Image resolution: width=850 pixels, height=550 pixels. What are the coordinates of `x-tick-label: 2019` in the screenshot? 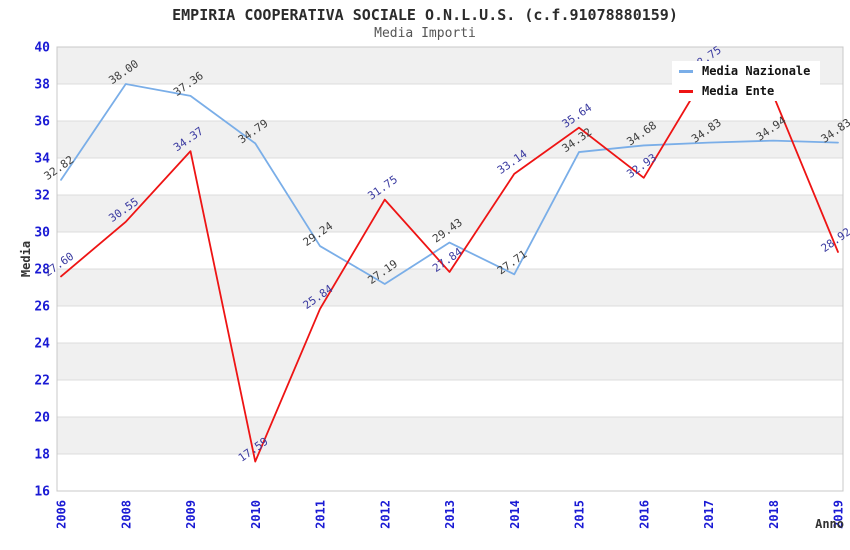 It's located at (839, 514).